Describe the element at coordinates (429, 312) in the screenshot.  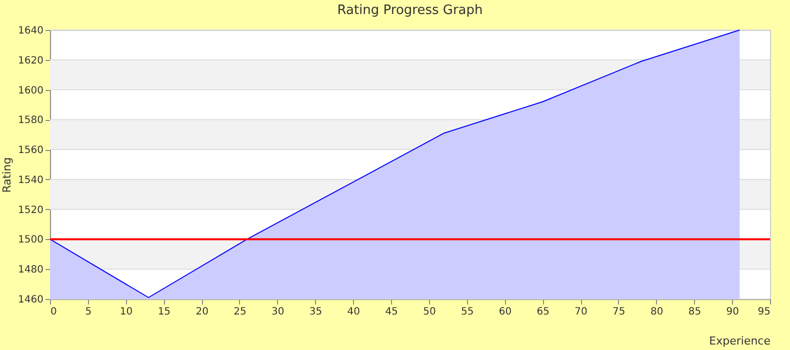
I see `x-tick-label: 50` at that location.